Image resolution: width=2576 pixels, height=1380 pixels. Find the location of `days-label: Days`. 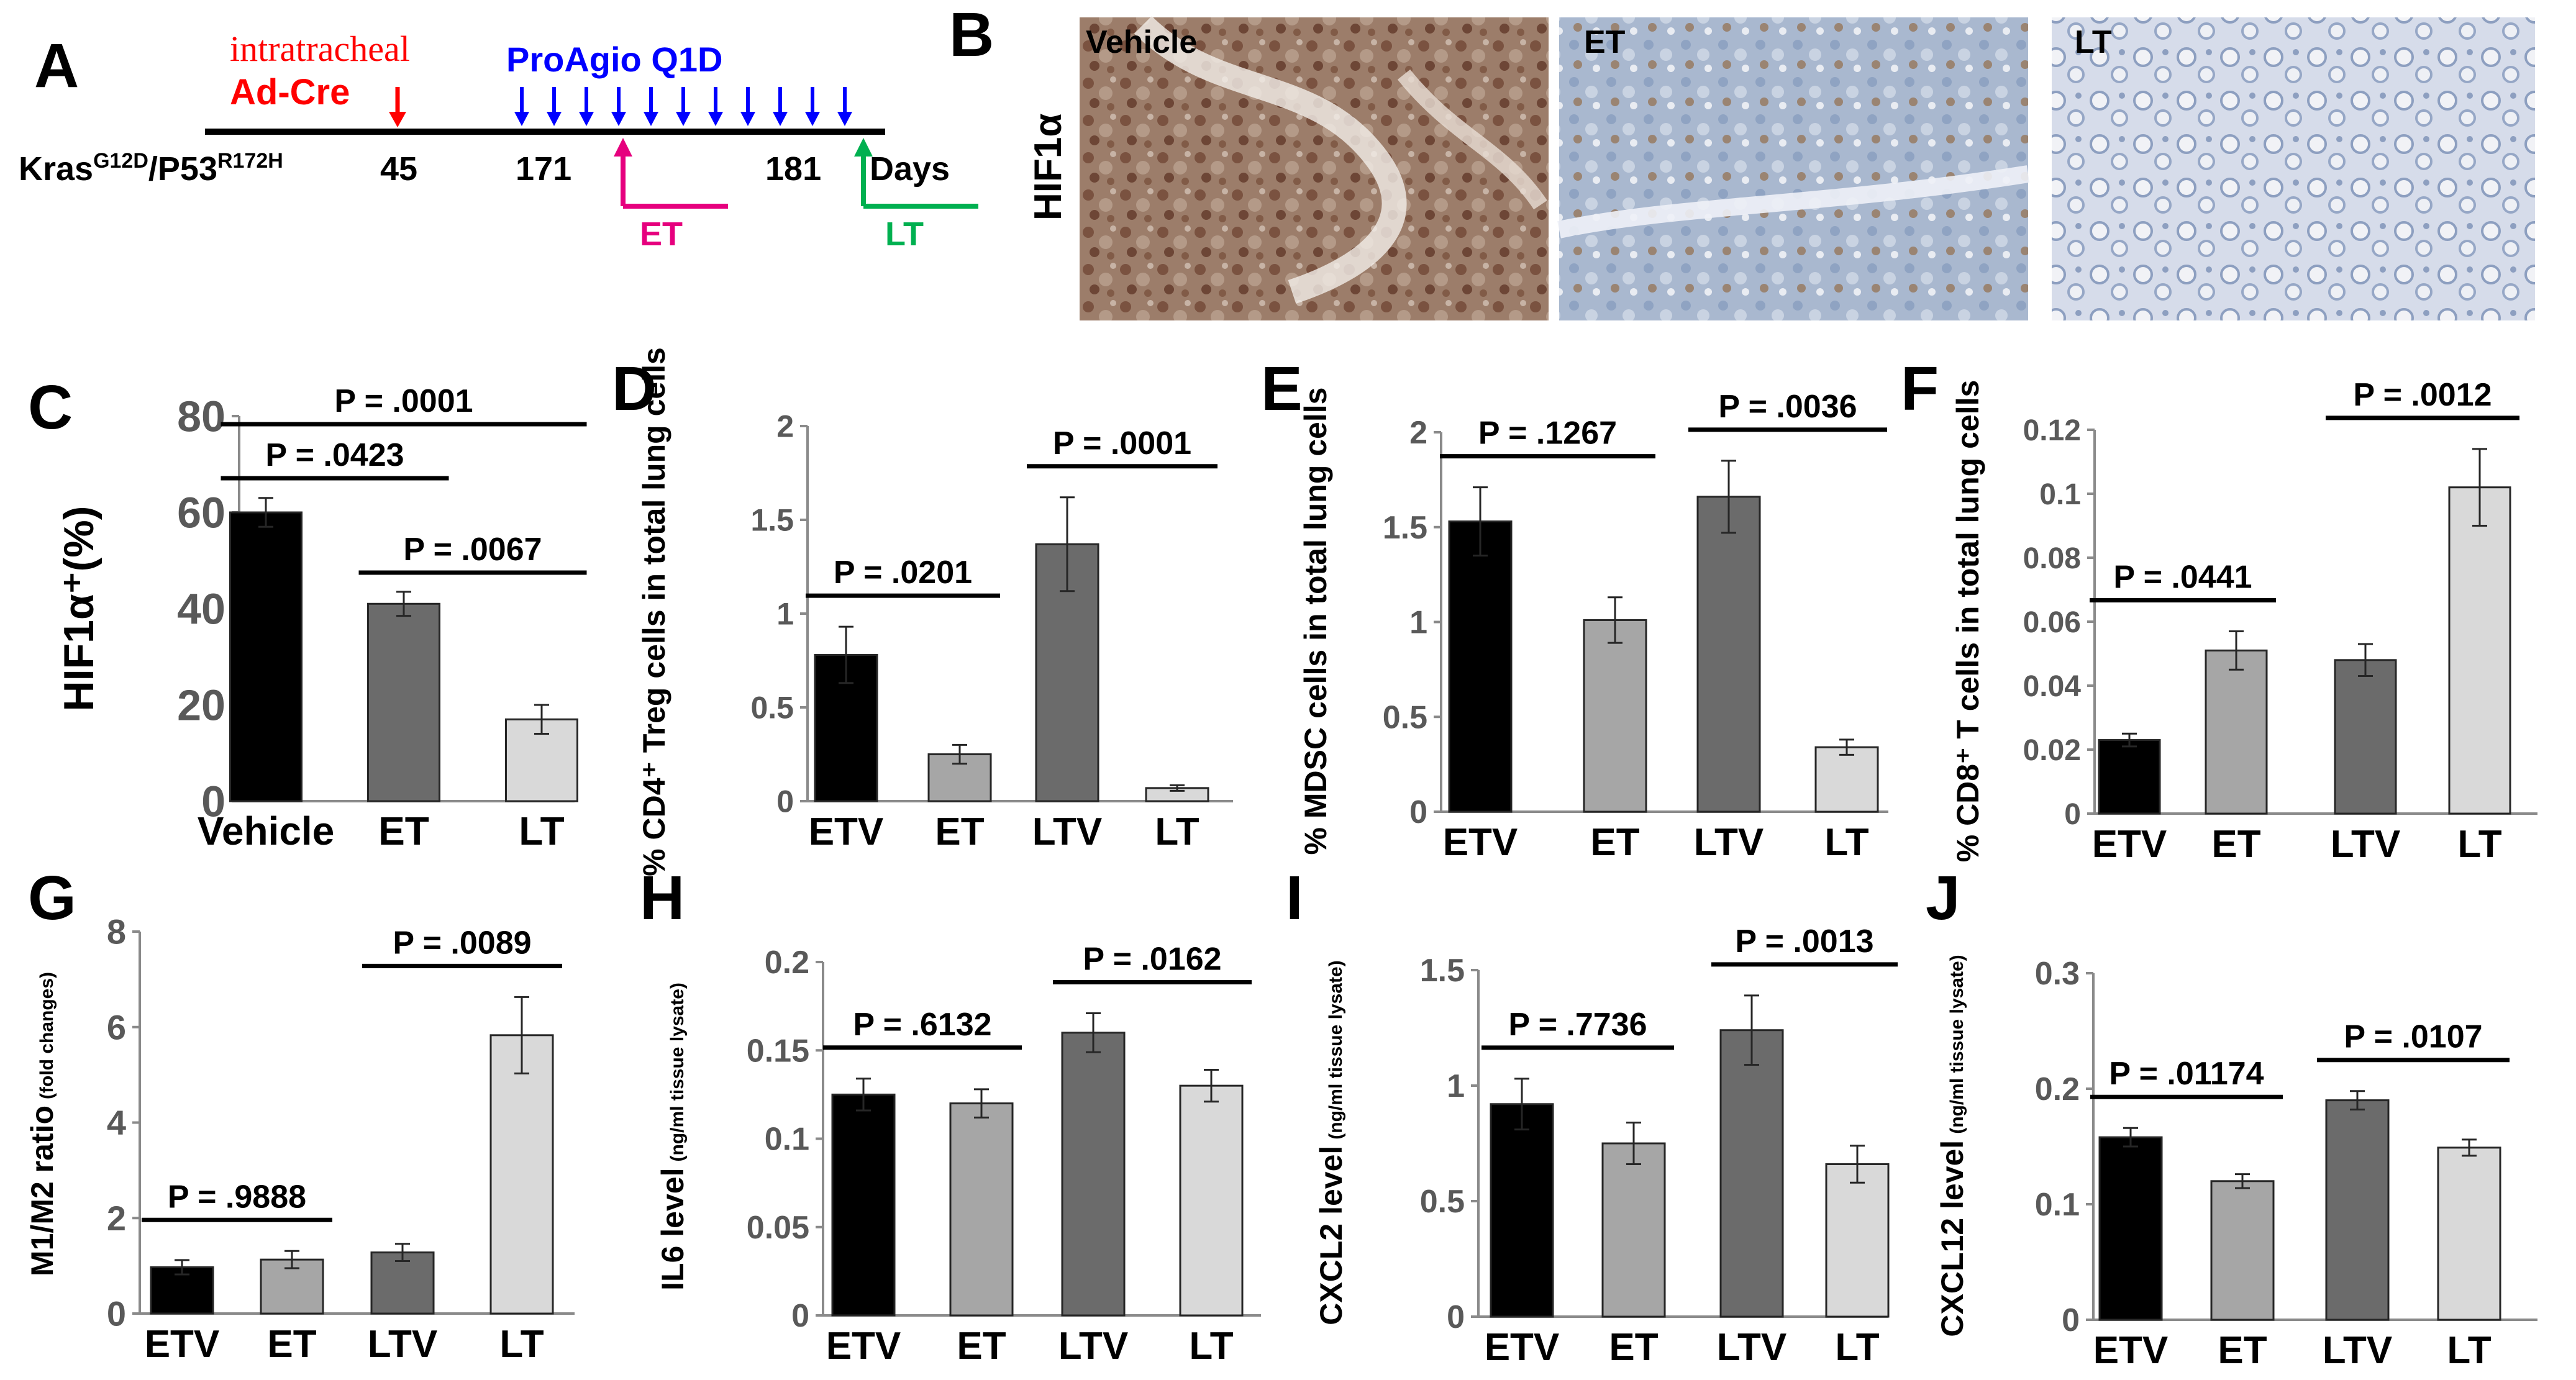

days-label: Days is located at coordinates (910, 169).